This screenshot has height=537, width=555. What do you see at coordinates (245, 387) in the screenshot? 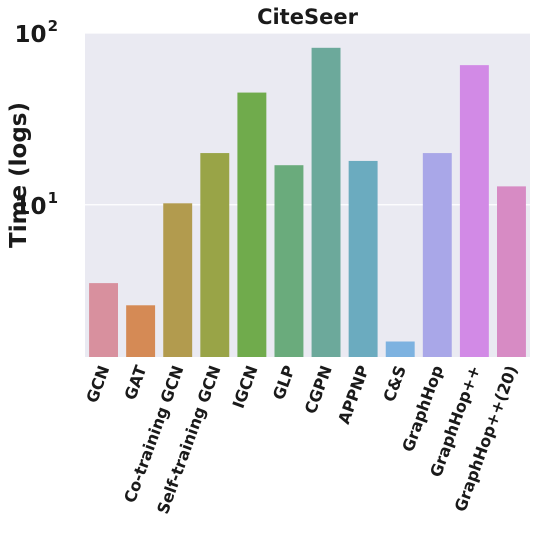
I see `x-tick-label: IGCN` at bounding box center [245, 387].